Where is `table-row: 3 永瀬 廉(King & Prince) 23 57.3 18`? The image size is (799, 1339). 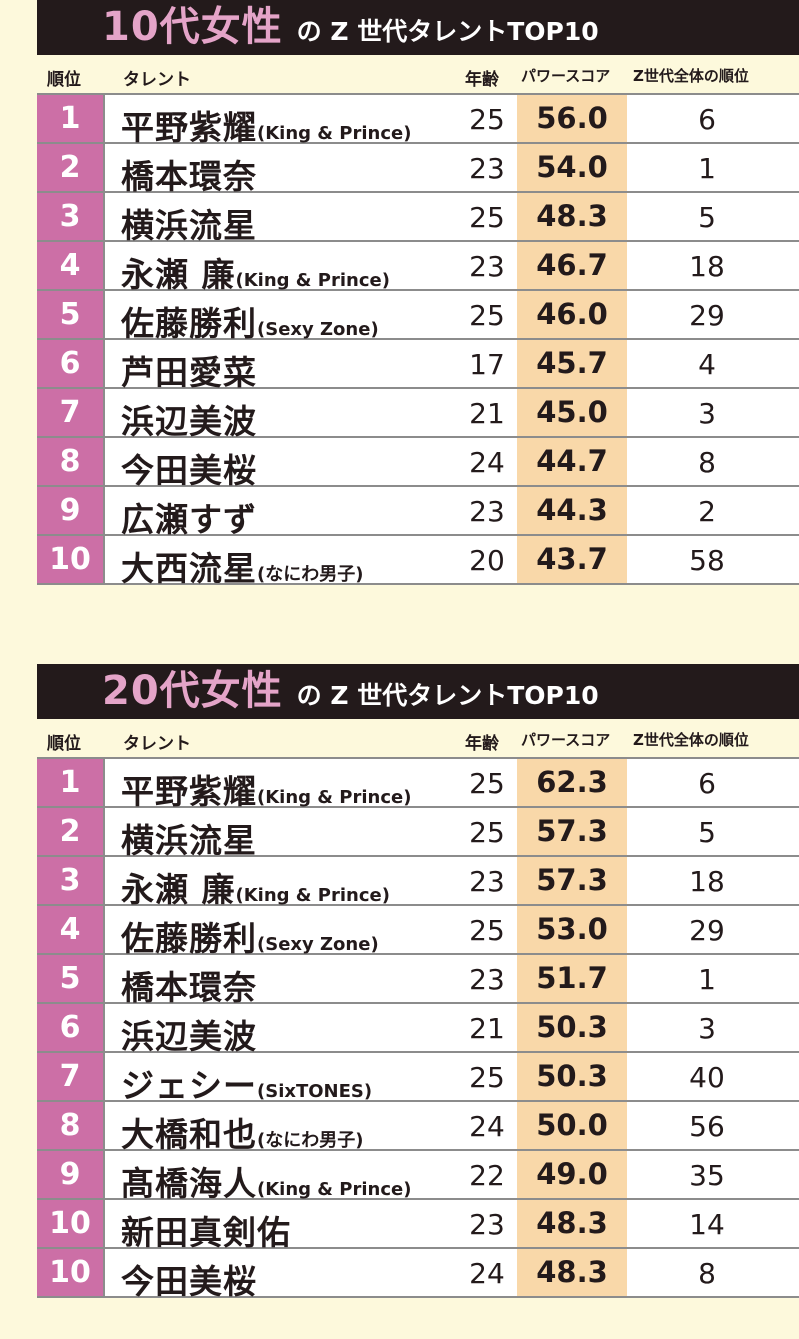 table-row: 3 永瀬 廉(King & Prince) 23 57.3 18 is located at coordinates (418, 883).